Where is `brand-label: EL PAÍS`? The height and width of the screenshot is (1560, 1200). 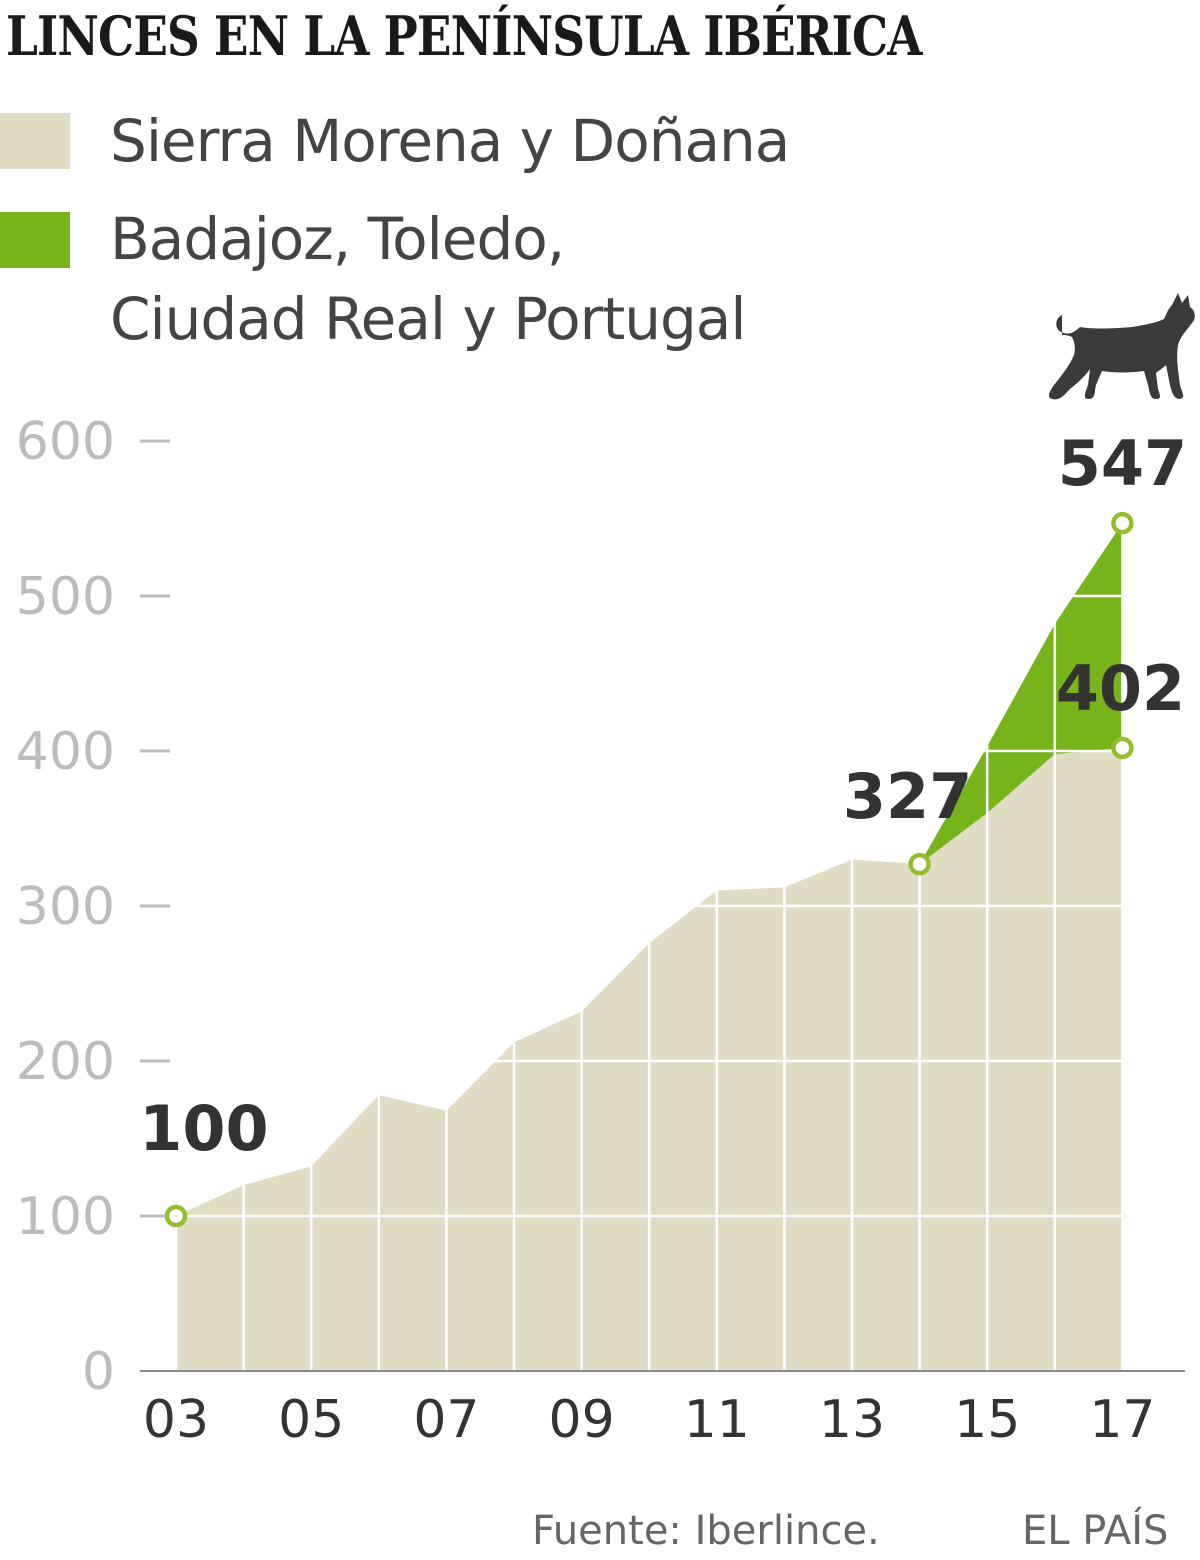 brand-label: EL PAÍS is located at coordinates (1095, 1531).